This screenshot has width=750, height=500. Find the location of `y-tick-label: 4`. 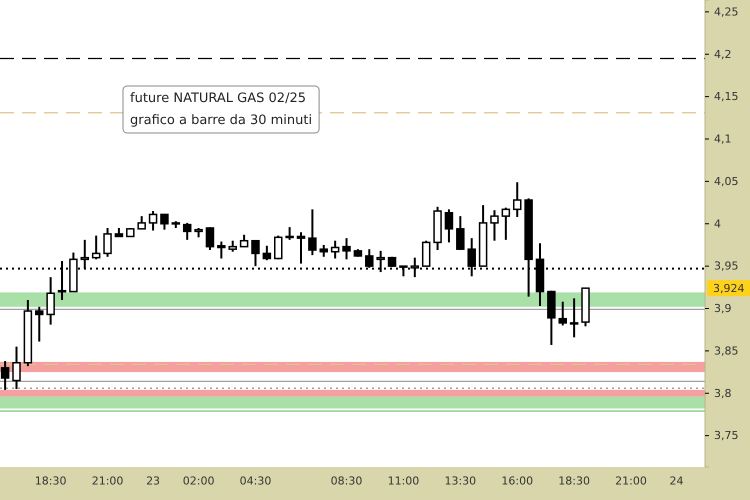

y-tick-label: 4 is located at coordinates (717, 223).